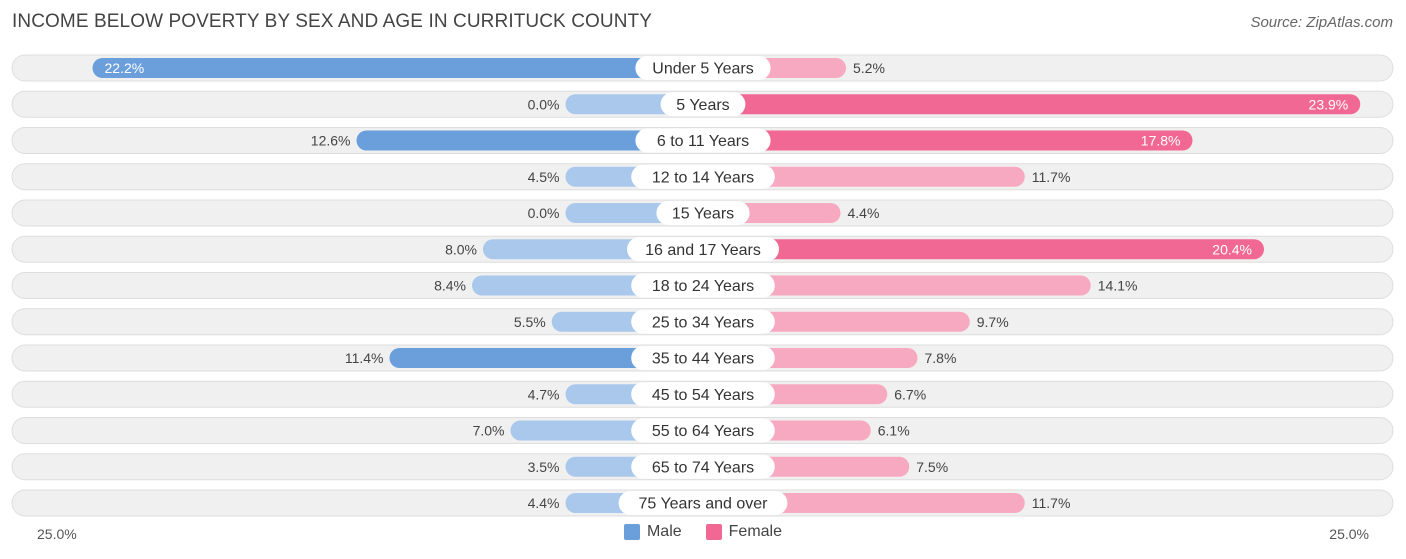 The width and height of the screenshot is (1406, 559). What do you see at coordinates (544, 177) in the screenshot?
I see `male-value-label: 4.5%` at bounding box center [544, 177].